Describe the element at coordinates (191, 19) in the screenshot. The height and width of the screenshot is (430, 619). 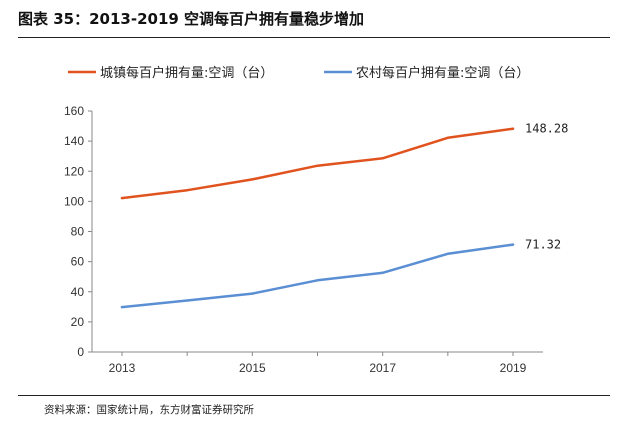
I see `figure-title: 图表 35：2013-2019 空调每百户拥有量稳步增加` at that location.